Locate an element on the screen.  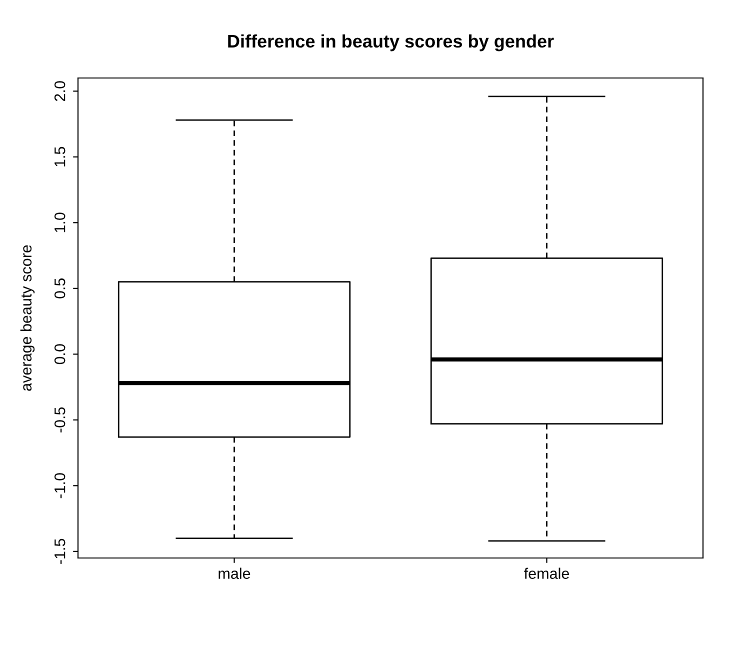
x-tick-label: female is located at coordinates (546, 573).